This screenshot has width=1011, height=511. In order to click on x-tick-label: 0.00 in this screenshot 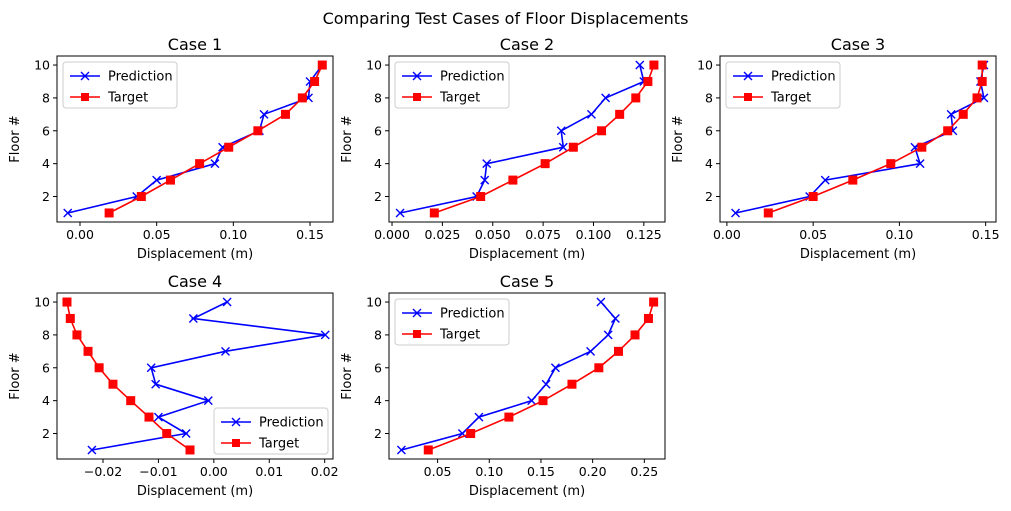, I will do `click(727, 234)`.